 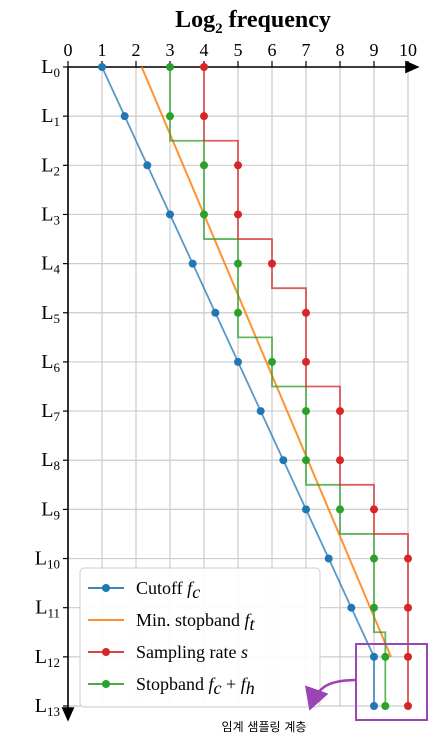 I want to click on x-tick-label: 5, so click(x=238, y=50).